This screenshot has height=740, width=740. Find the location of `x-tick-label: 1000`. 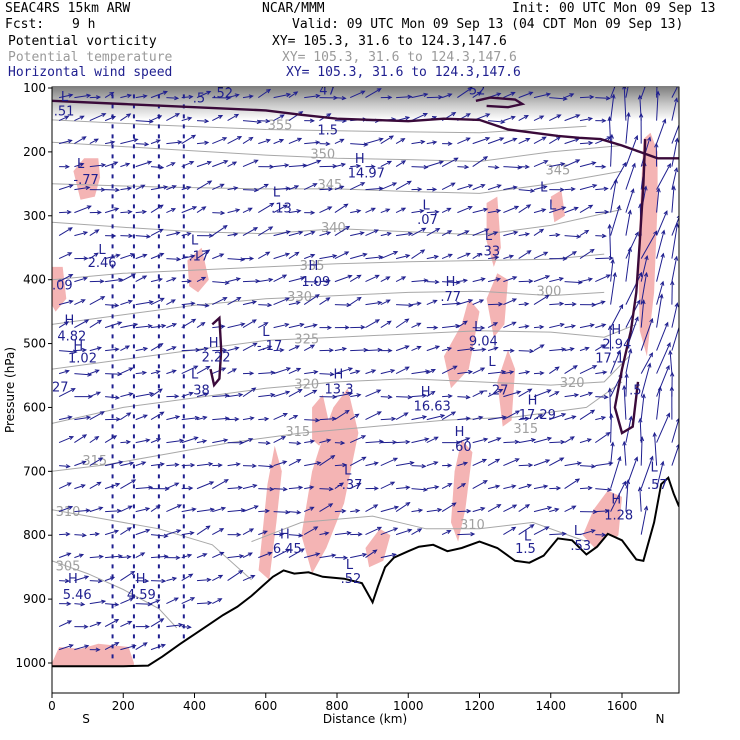

x-tick-label: 1000 is located at coordinates (408, 706).